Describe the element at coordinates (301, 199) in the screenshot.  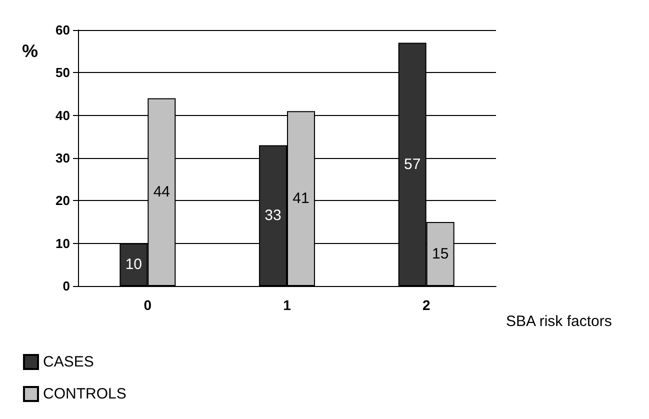
I see `data-label: 41` at that location.